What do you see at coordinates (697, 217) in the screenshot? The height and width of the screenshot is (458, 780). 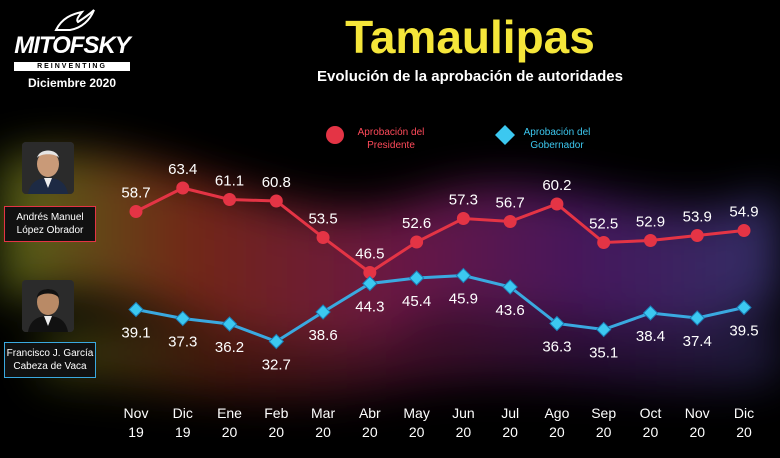 I see `data-label-presidente: 53.9` at bounding box center [697, 217].